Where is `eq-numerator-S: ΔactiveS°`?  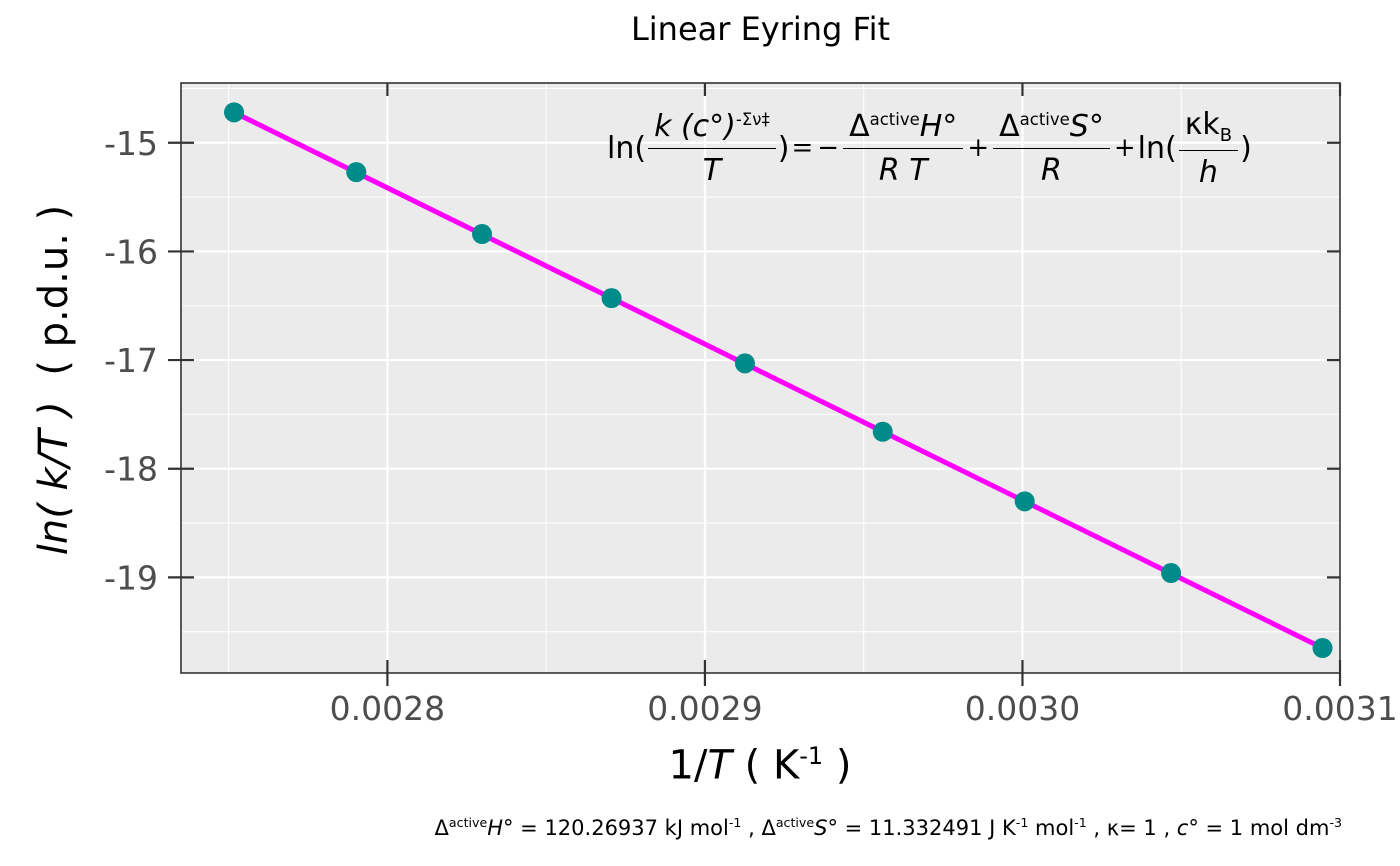 eq-numerator-S: ΔactiveS° is located at coordinates (1051, 129).